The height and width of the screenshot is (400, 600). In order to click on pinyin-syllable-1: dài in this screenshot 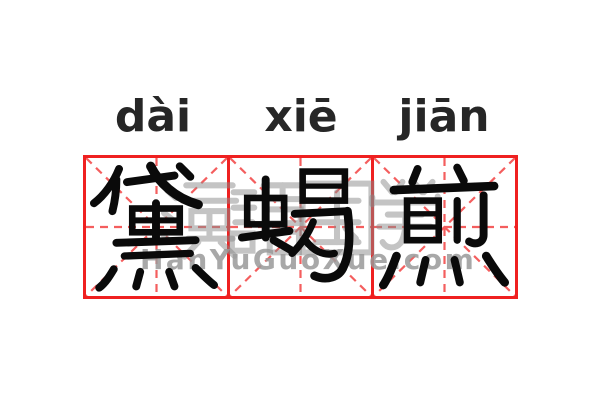, I will do `click(153, 116)`.